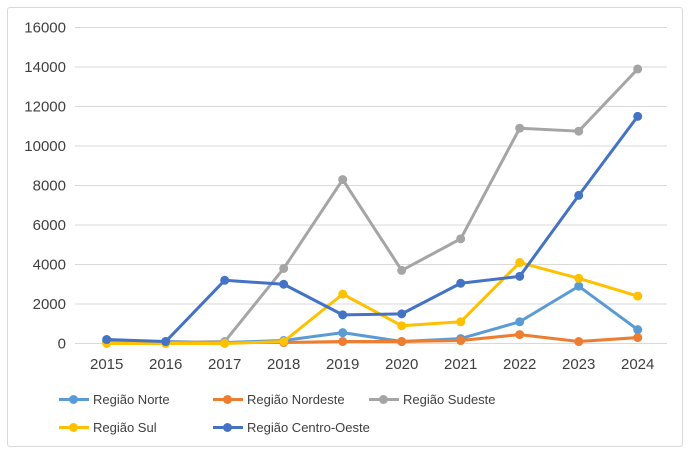  I want to click on legend-item-regiao-norte: Região Norte, so click(114, 399).